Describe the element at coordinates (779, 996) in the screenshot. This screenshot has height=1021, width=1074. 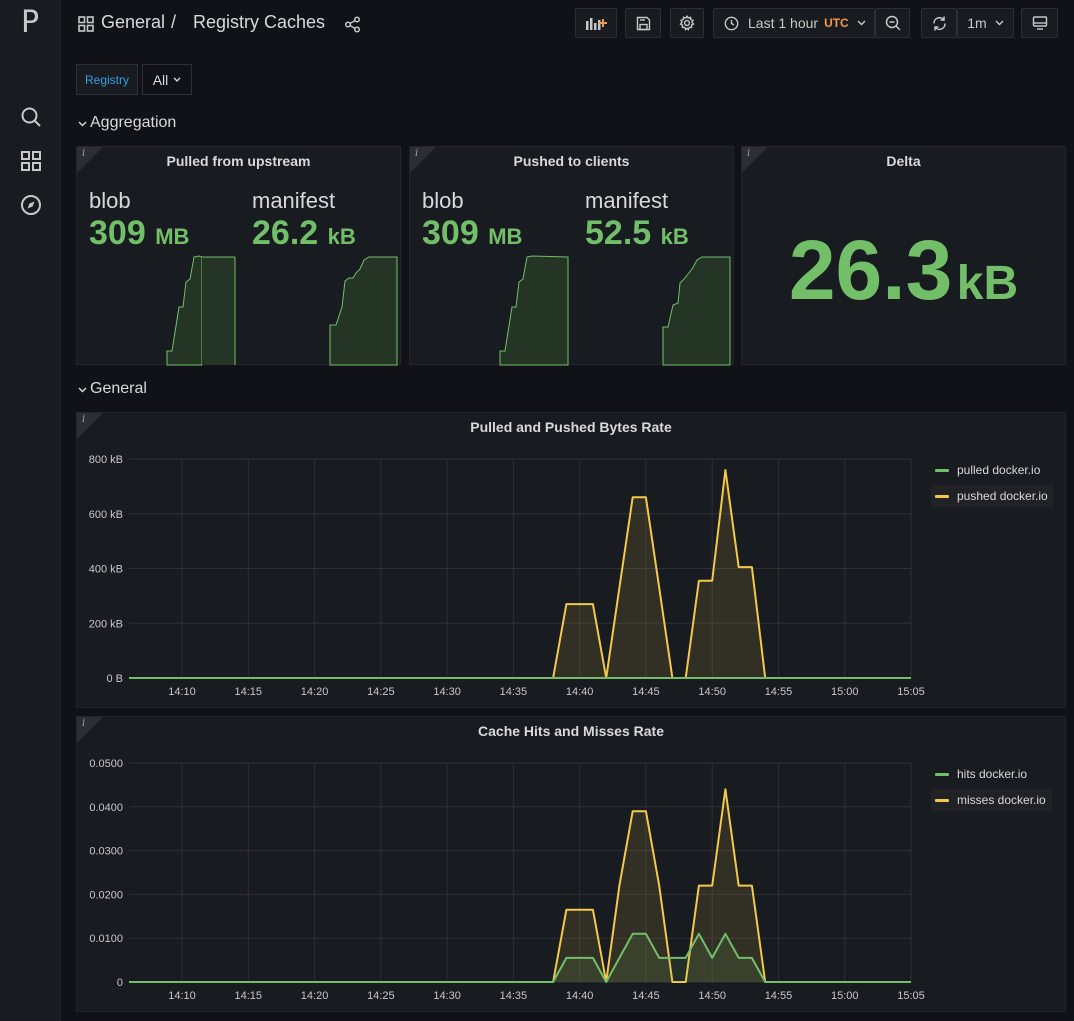
I see `x-tick-label: 14:55` at that location.